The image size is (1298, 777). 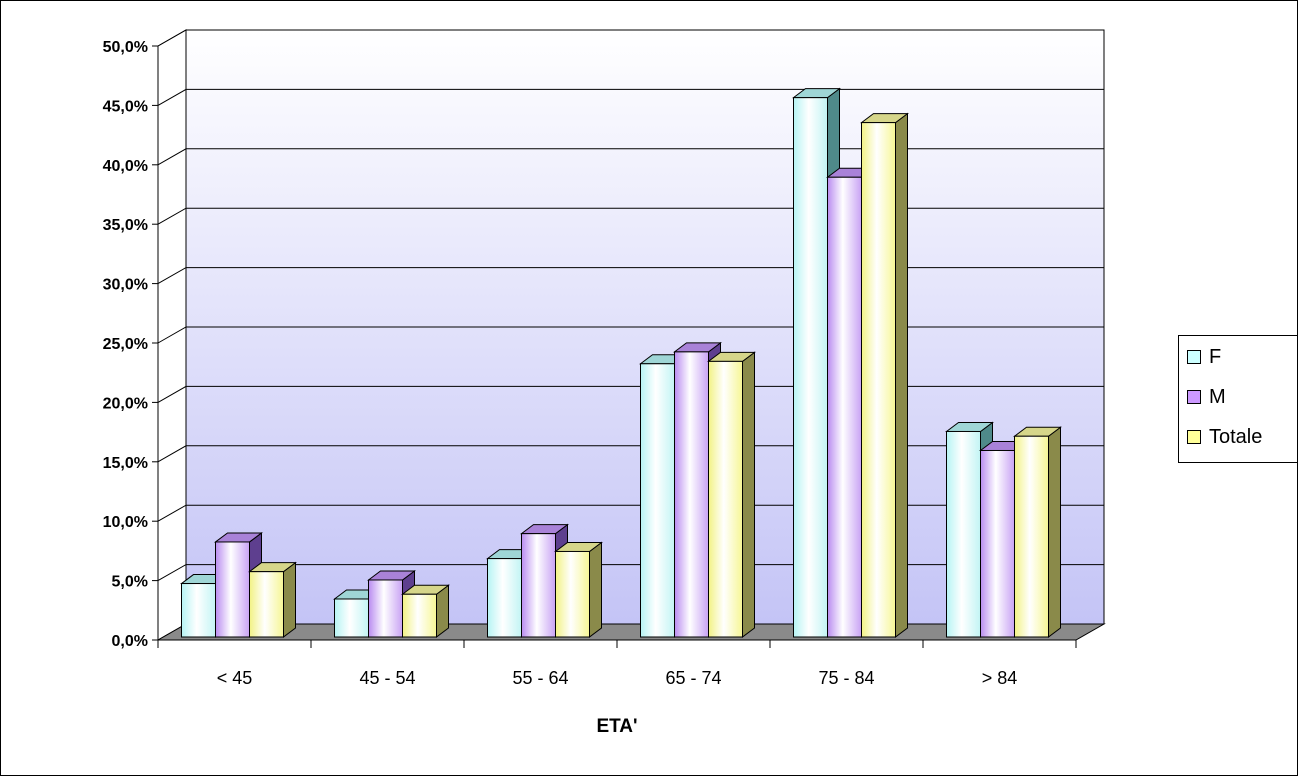 What do you see at coordinates (1194, 397) in the screenshot?
I see `legend-swatch-m` at bounding box center [1194, 397].